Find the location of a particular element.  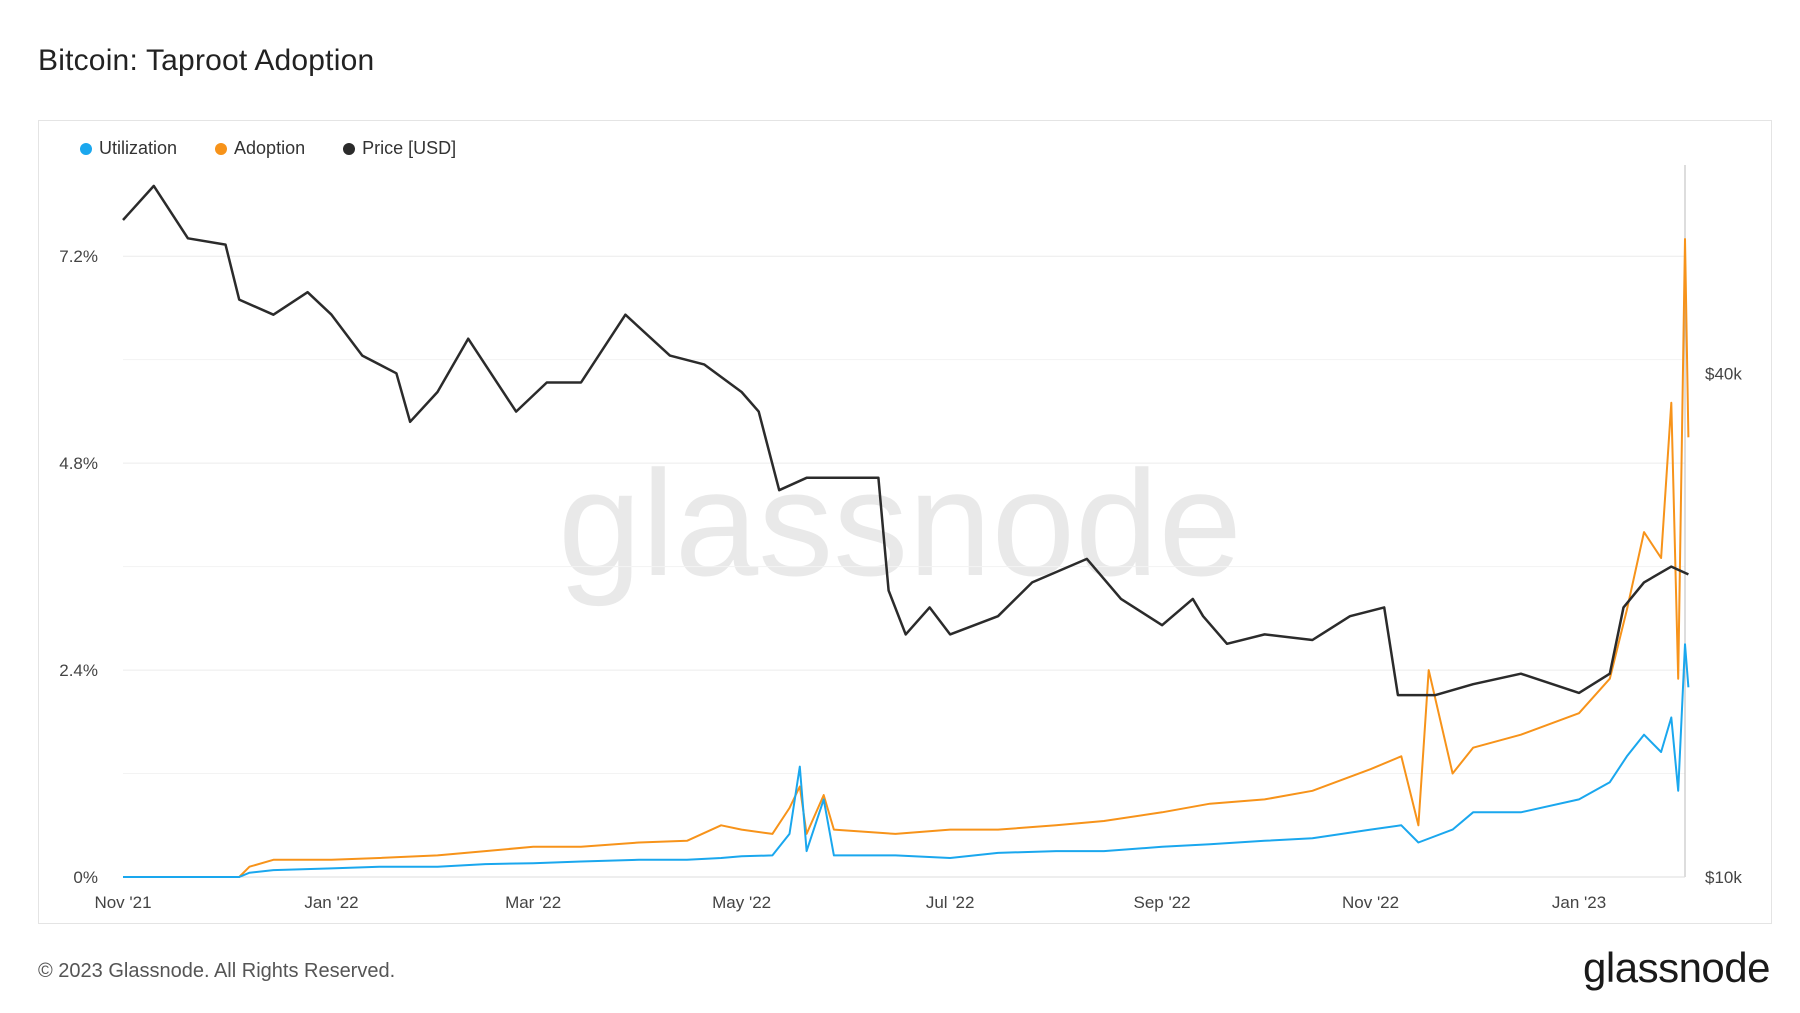

legend-label-utilization: Utilization is located at coordinates (138, 148).